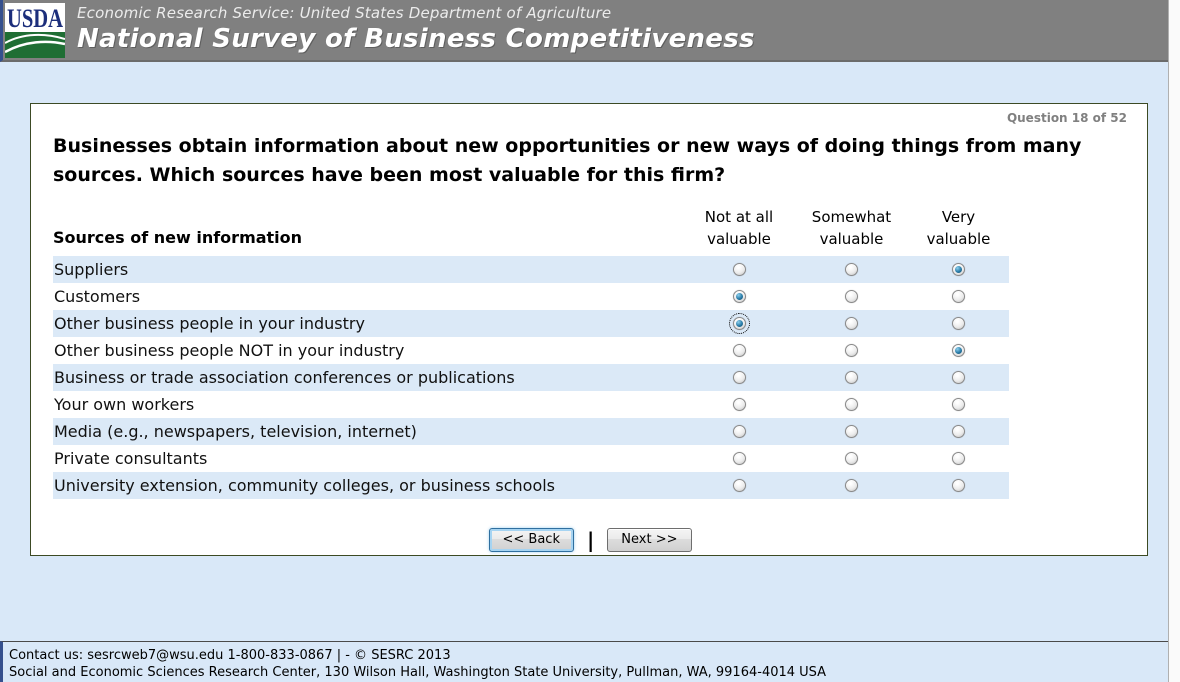  What do you see at coordinates (531, 539) in the screenshot?
I see `back-button: << Back` at bounding box center [531, 539].